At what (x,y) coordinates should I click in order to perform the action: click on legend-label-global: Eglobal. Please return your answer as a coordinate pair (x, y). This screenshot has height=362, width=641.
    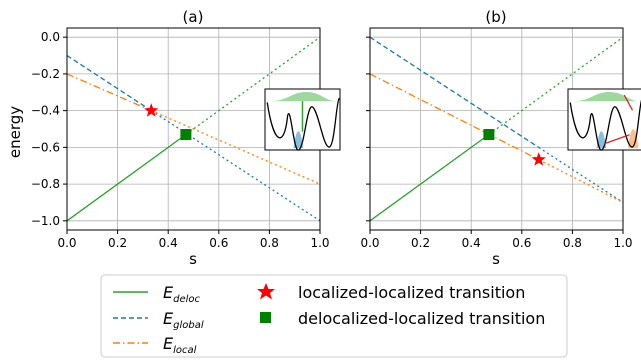
    Looking at the image, I should click on (183, 320).